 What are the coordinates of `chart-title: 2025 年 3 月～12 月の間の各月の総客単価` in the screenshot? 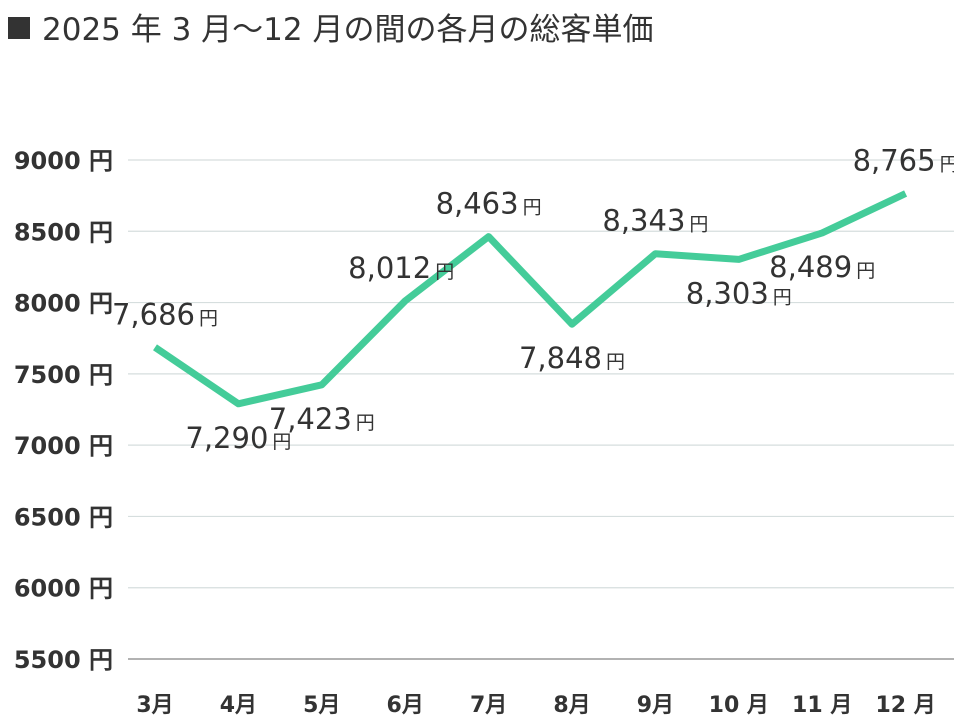 It's located at (330, 26).